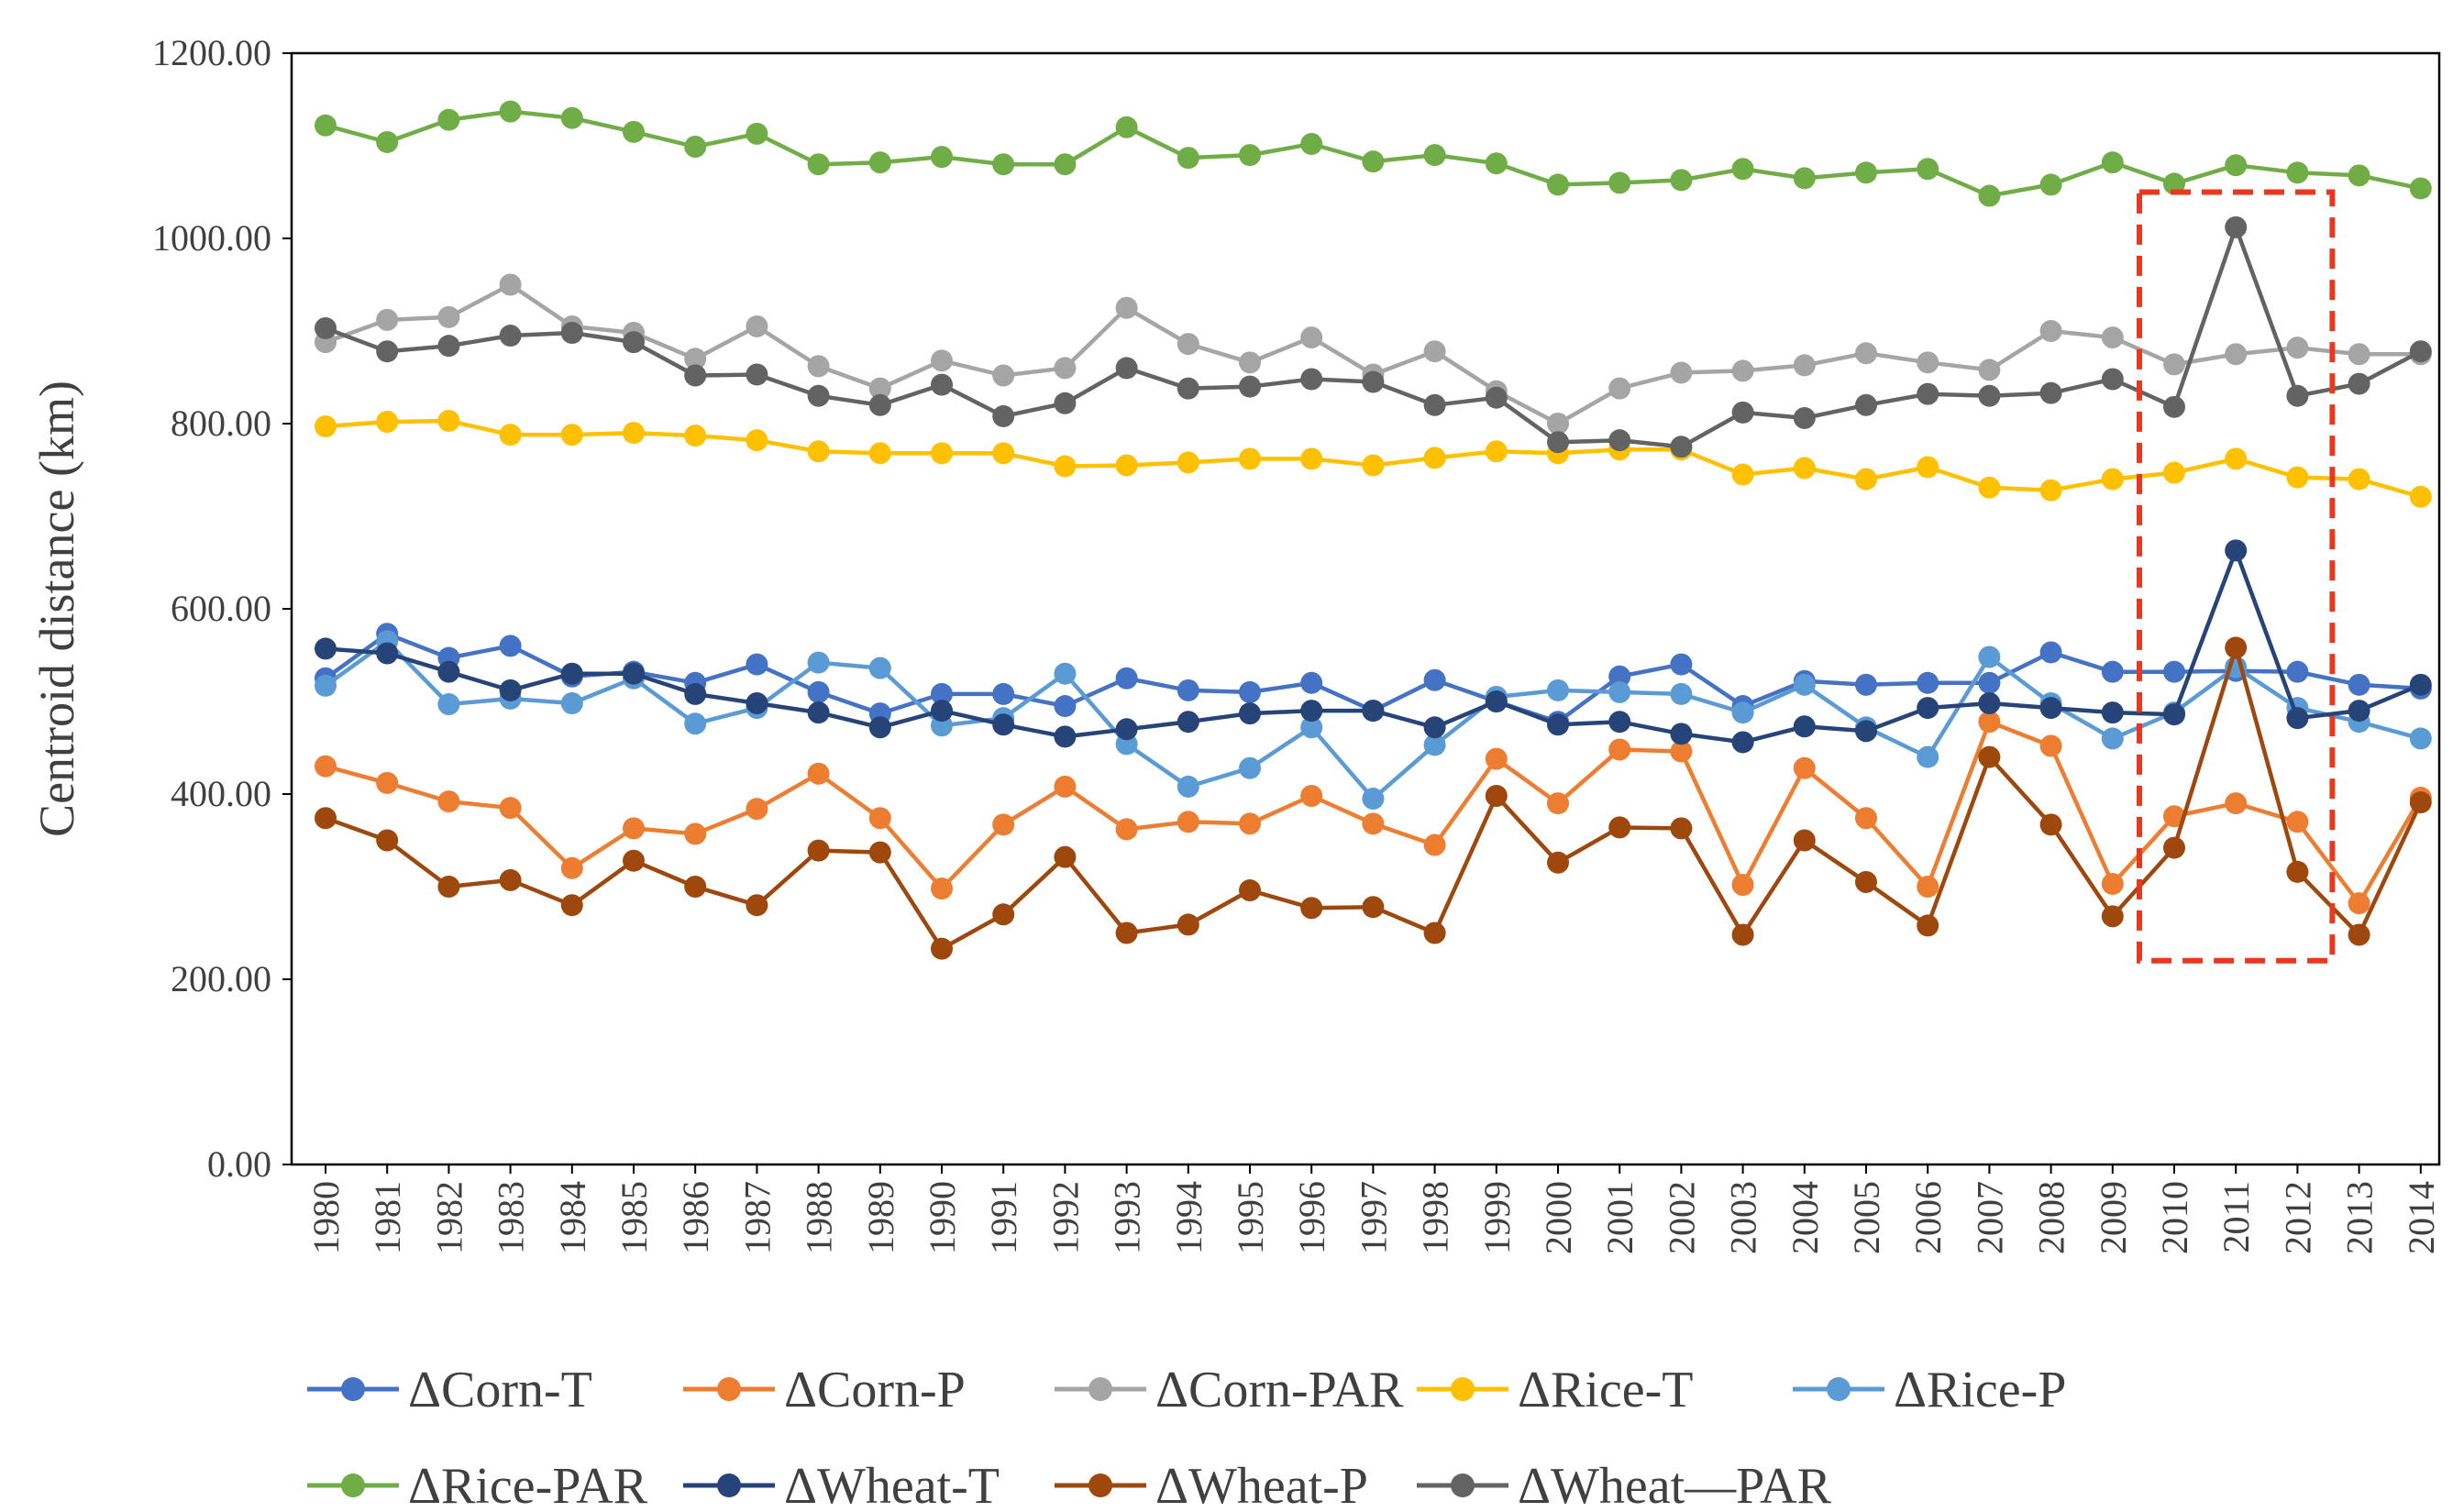  What do you see at coordinates (1805, 1217) in the screenshot?
I see `x-tick-label: 2004` at bounding box center [1805, 1217].